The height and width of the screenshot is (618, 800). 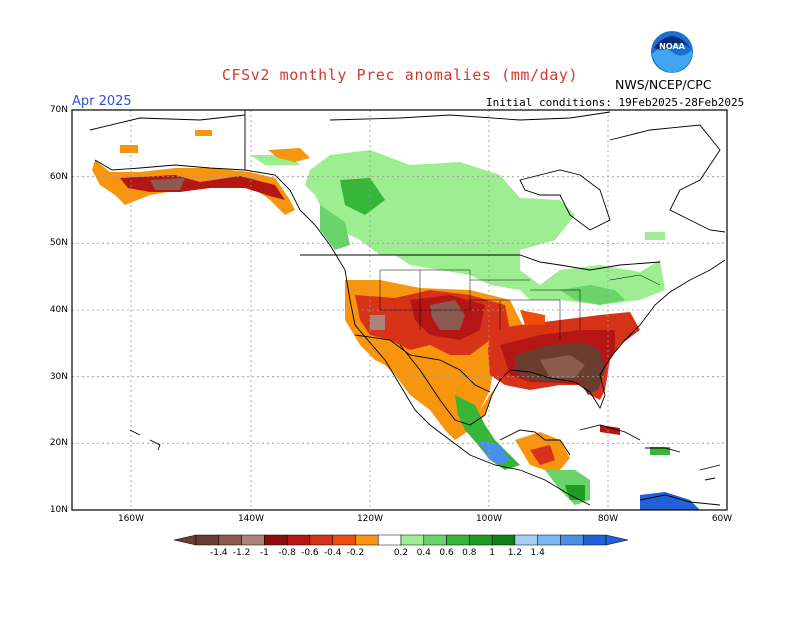 What do you see at coordinates (58, 377) in the screenshot?
I see `lat-label-30n: 30N` at bounding box center [58, 377].